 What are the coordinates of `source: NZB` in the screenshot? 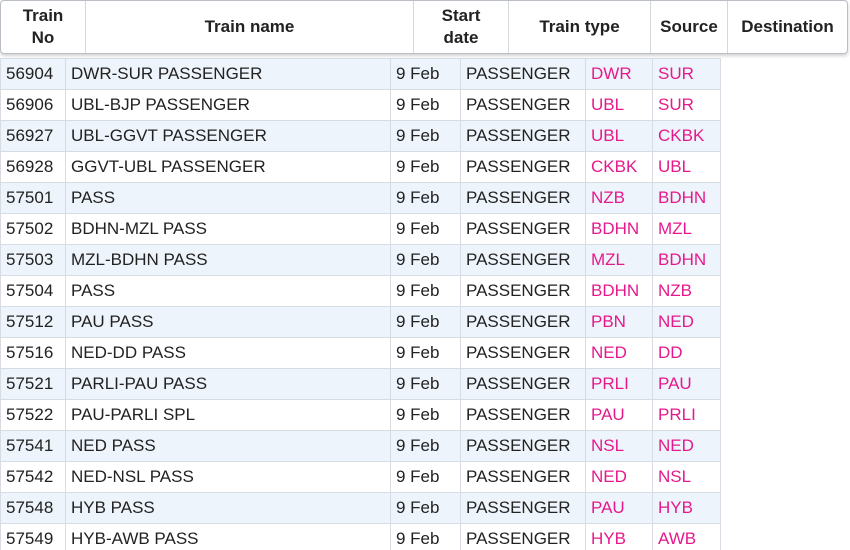 It's located at (619, 198).